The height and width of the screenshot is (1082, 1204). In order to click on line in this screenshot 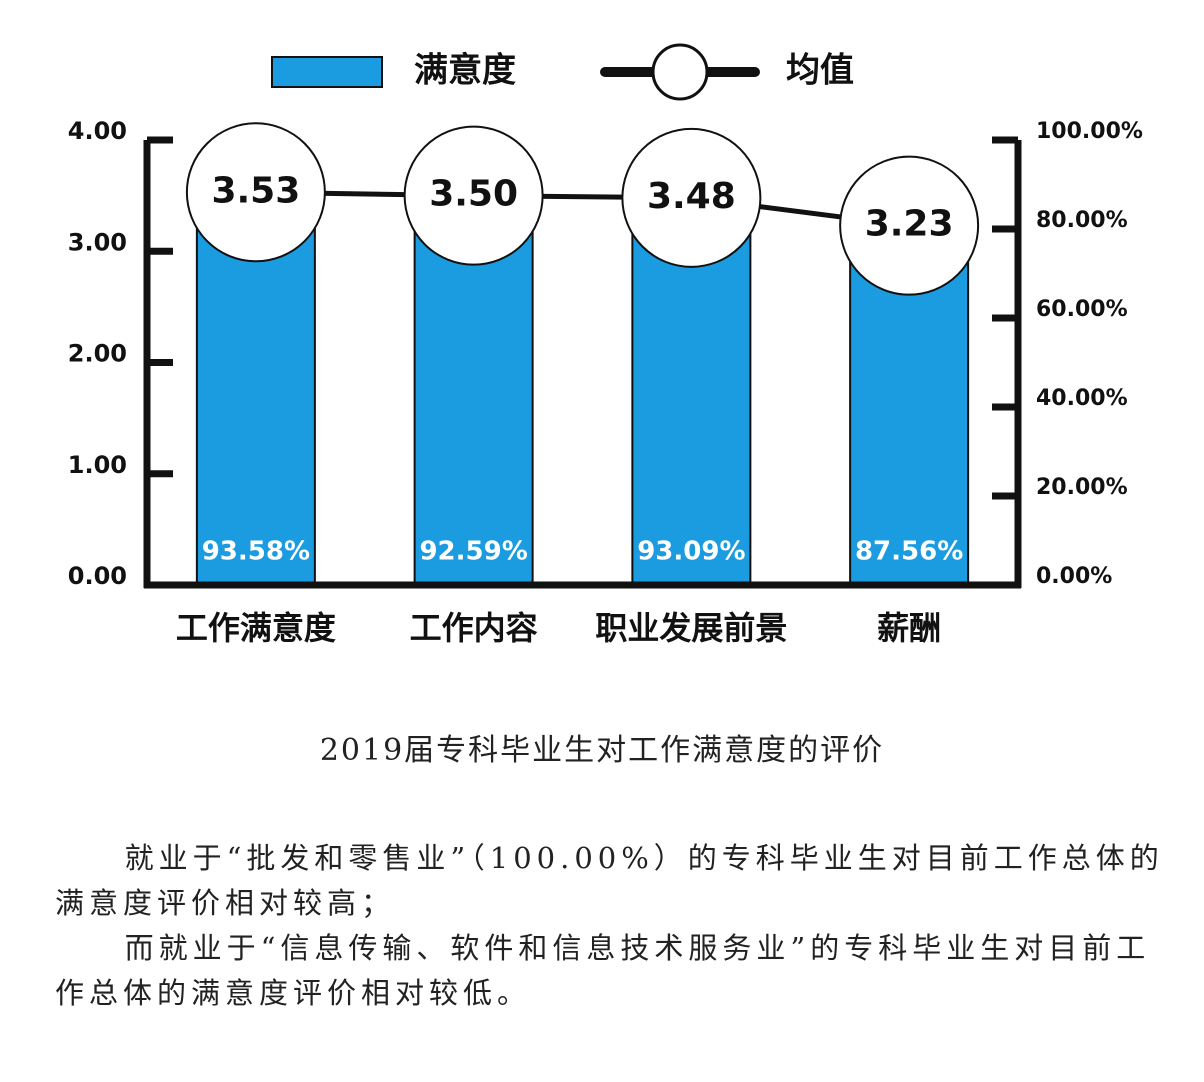, I will do `click(582, 209)`.